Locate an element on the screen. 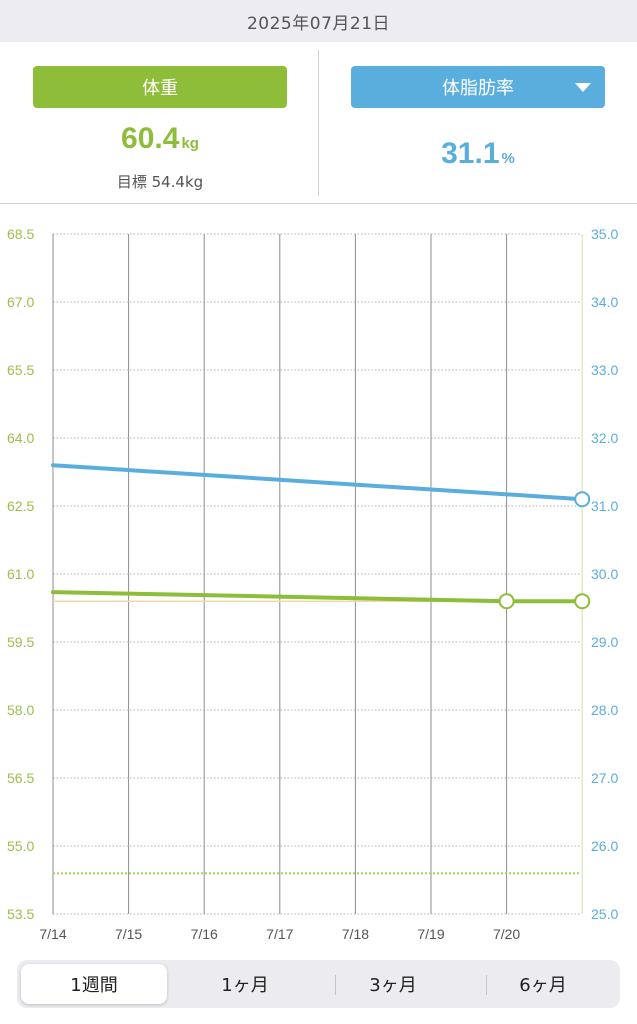 The width and height of the screenshot is (637, 1024). period-tab-6months: 6ヶ月 is located at coordinates (543, 984).